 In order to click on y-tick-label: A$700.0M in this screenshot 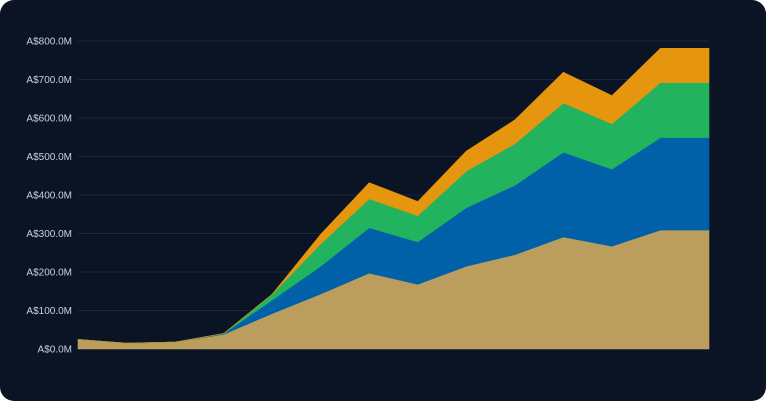, I will do `click(49, 80)`.